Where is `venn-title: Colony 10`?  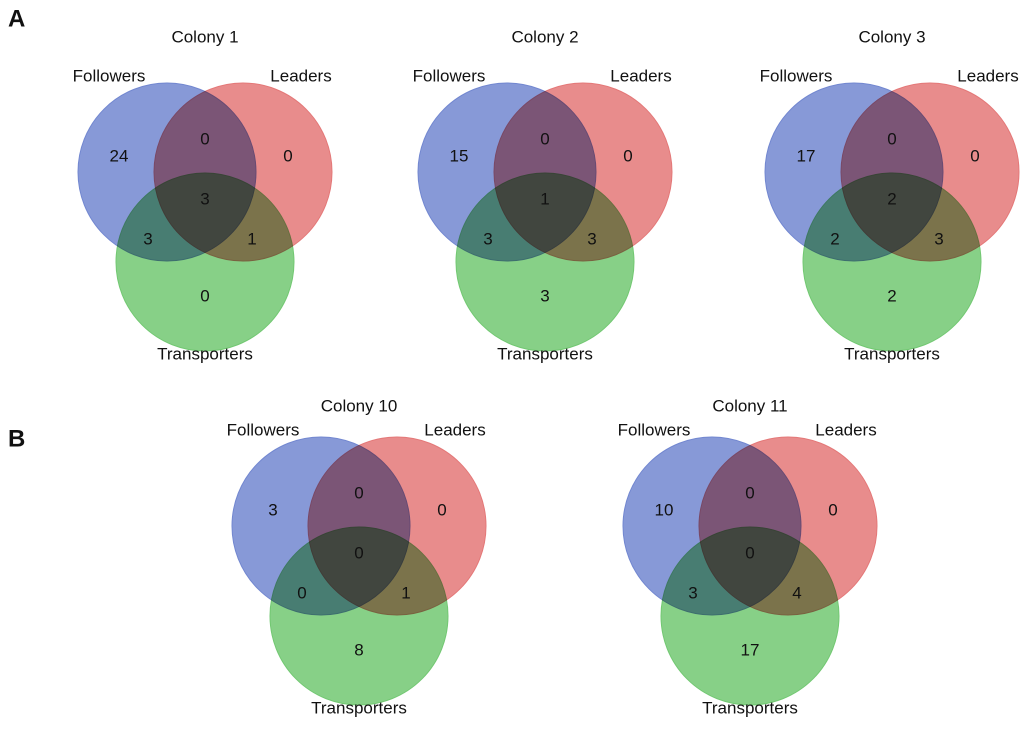 venn-title: Colony 10 is located at coordinates (359, 405).